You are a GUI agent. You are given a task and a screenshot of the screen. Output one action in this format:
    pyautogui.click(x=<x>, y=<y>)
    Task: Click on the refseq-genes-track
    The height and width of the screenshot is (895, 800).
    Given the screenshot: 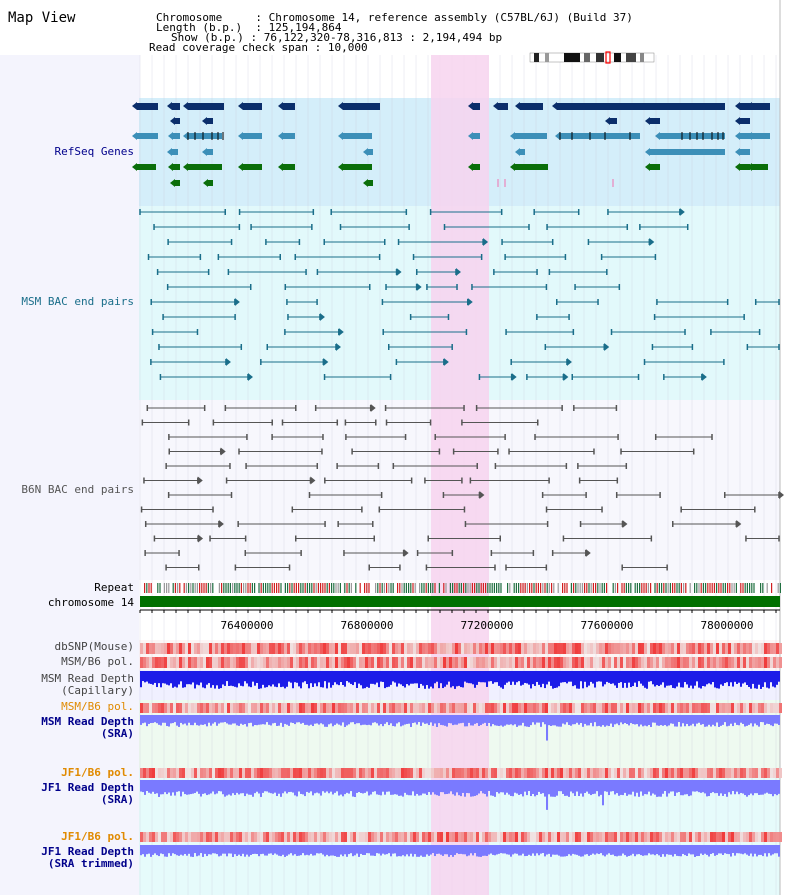 What is the action you would take?
    pyautogui.click(x=451, y=144)
    